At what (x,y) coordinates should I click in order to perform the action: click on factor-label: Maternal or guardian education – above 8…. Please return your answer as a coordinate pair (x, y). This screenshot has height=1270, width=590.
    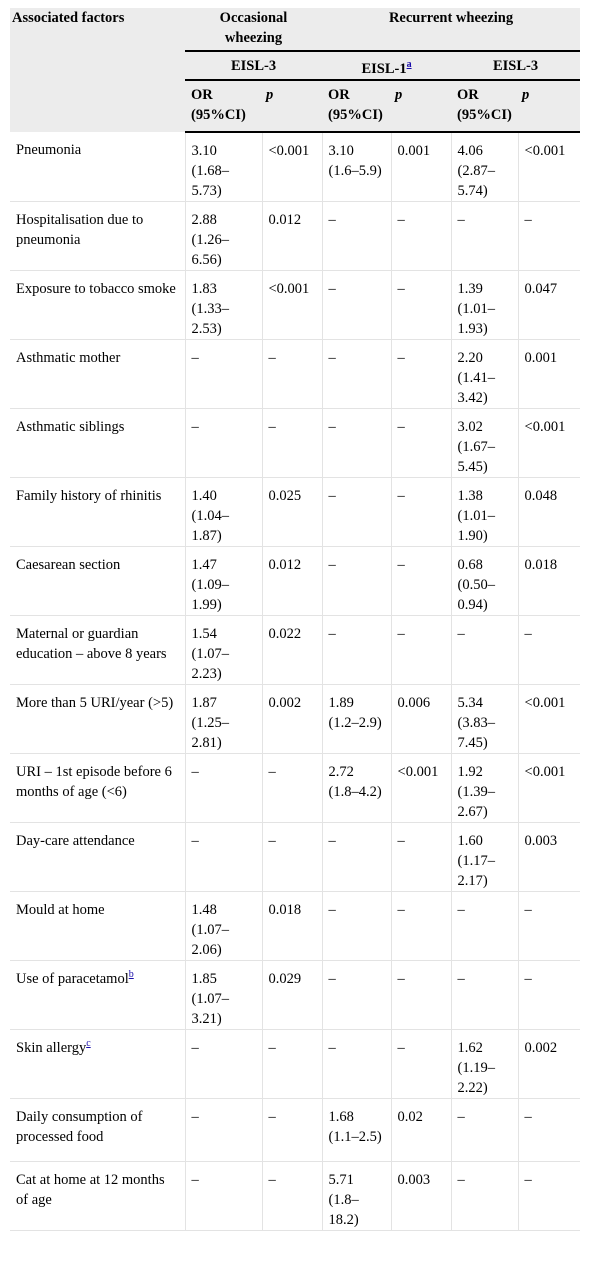
    Looking at the image, I should click on (91, 644).